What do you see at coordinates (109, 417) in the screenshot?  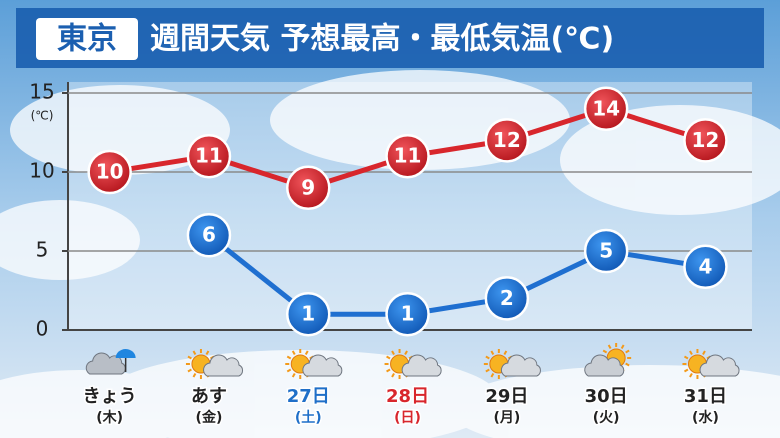 I see `x-tick-sublabel: (木)` at bounding box center [109, 417].